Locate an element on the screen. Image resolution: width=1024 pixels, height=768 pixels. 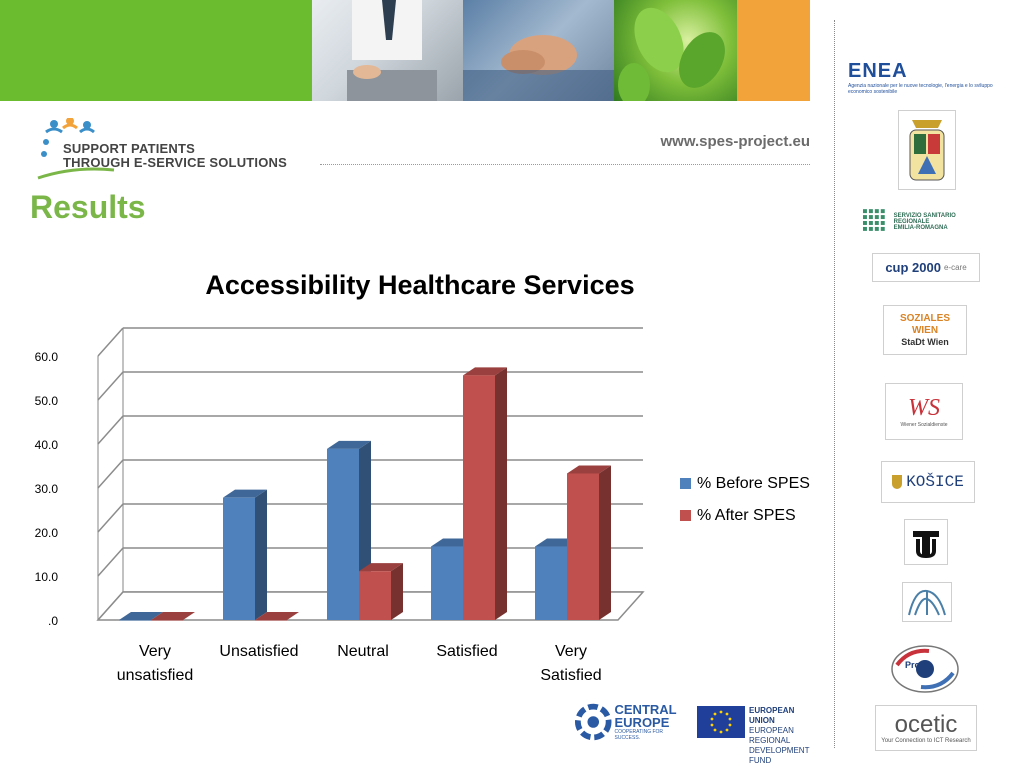
eu-line-2: EUROPEAN REGIONAL is located at coordinates (771, 735).